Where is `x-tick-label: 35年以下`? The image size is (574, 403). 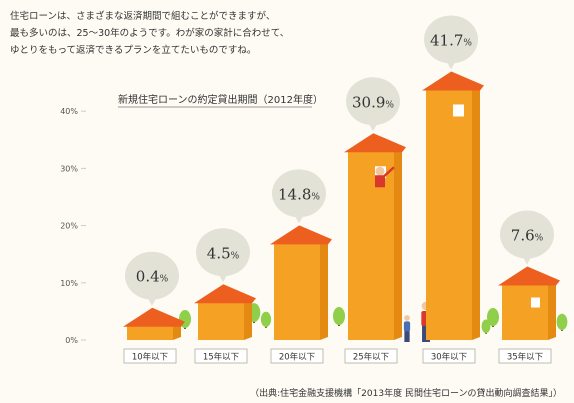 x-tick-label: 35年以下 is located at coordinates (525, 357).